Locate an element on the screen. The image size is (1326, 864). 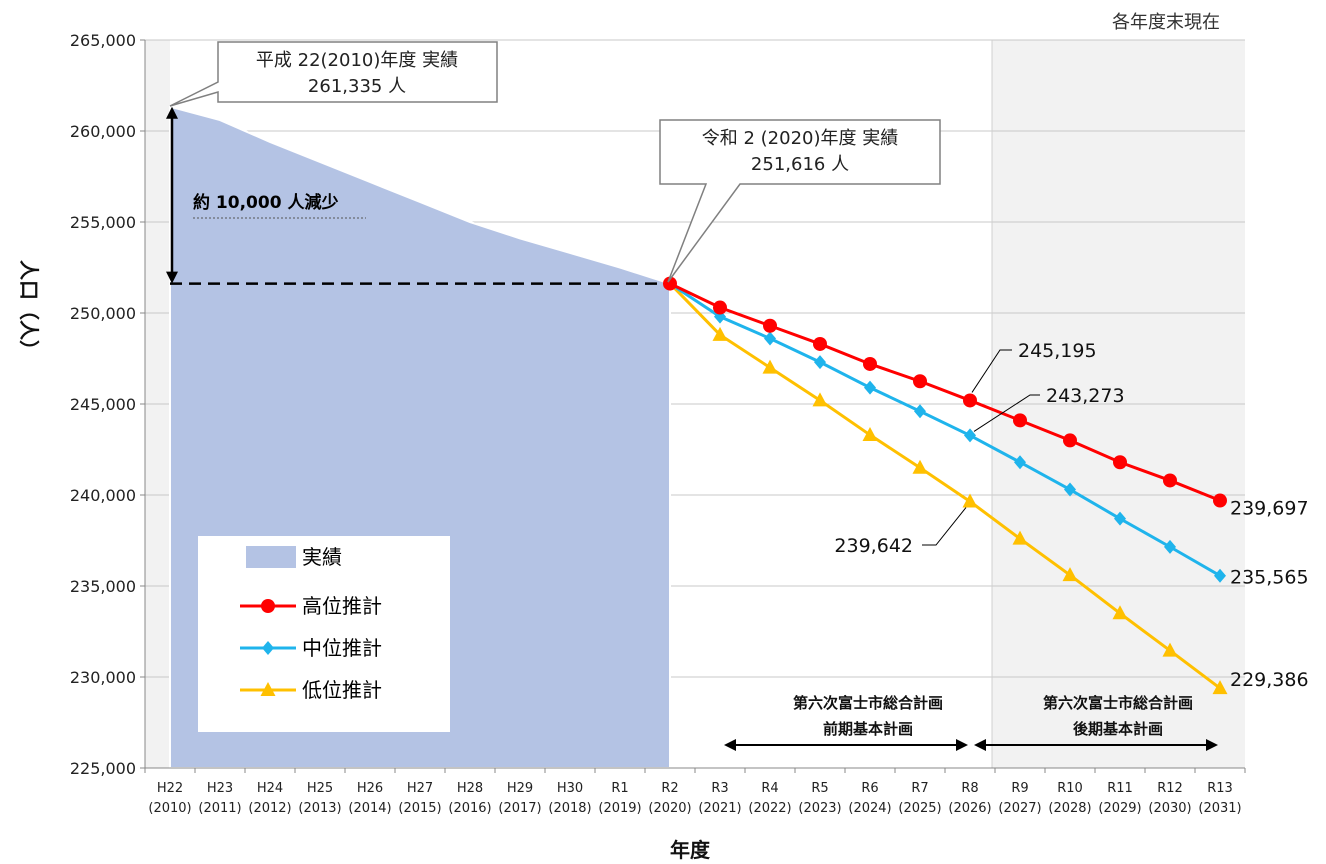
callout-start: 平成 22(2010)年度 実績 261,335 人 is located at coordinates (333, 74).